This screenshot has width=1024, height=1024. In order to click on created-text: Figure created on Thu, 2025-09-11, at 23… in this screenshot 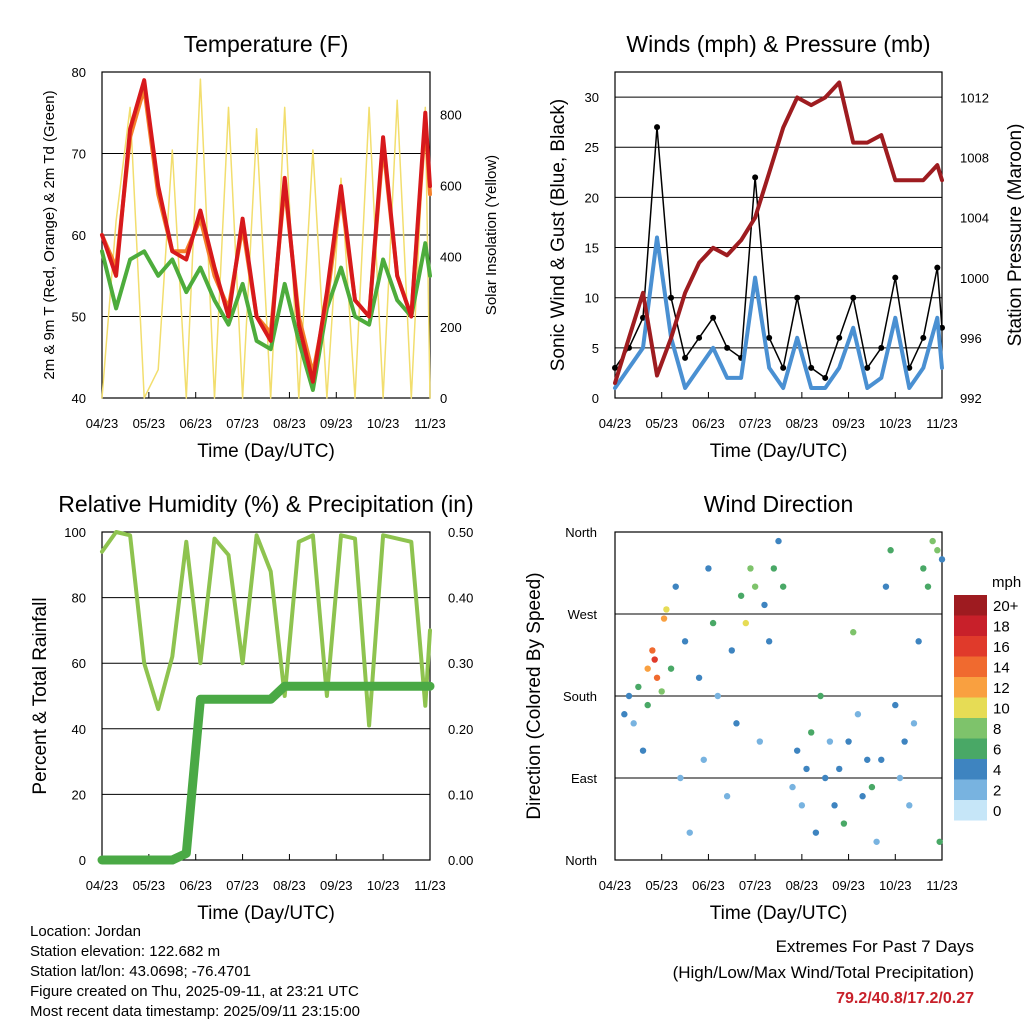, I will do `click(194, 991)`.